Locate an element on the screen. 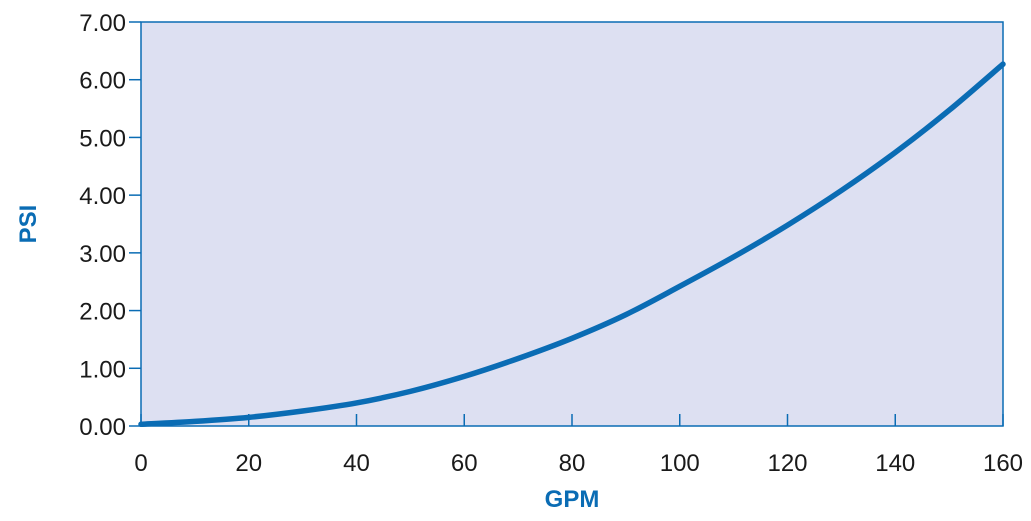 The image size is (1031, 521). y-axis-tick-labels: 0.00 1.00 2.00 3.00 4.00 5.00 6.00 7.00 is located at coordinates (102, 225).